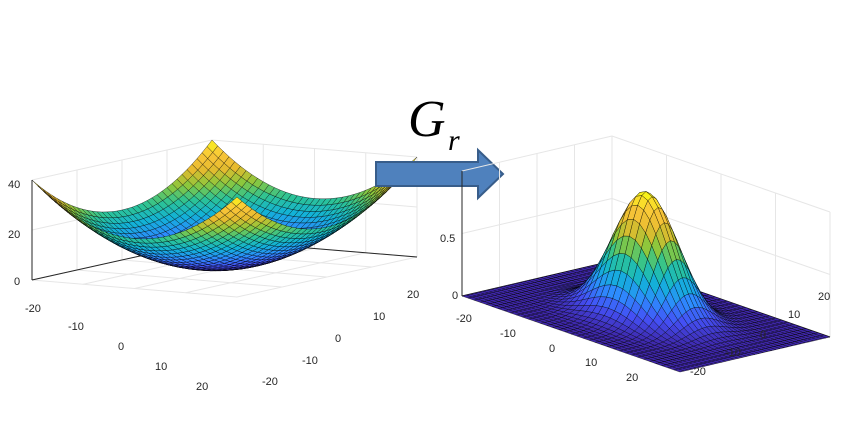 This screenshot has height=434, width=863. Describe the element at coordinates (824, 297) in the screenshot. I see `right-y-tick: 20` at that location.